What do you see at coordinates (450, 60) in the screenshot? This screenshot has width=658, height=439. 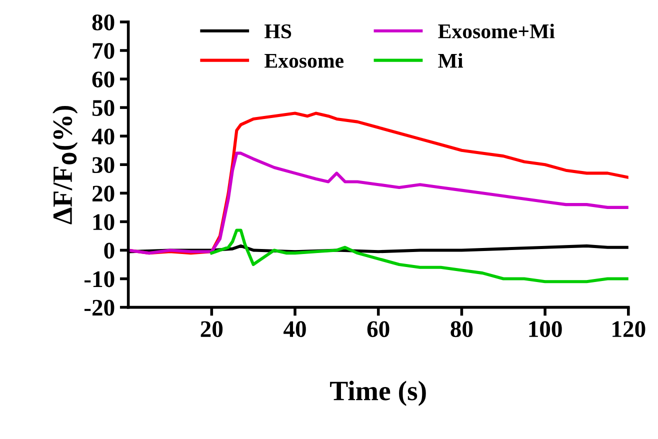 I see `legend-label: Mi` at bounding box center [450, 60].